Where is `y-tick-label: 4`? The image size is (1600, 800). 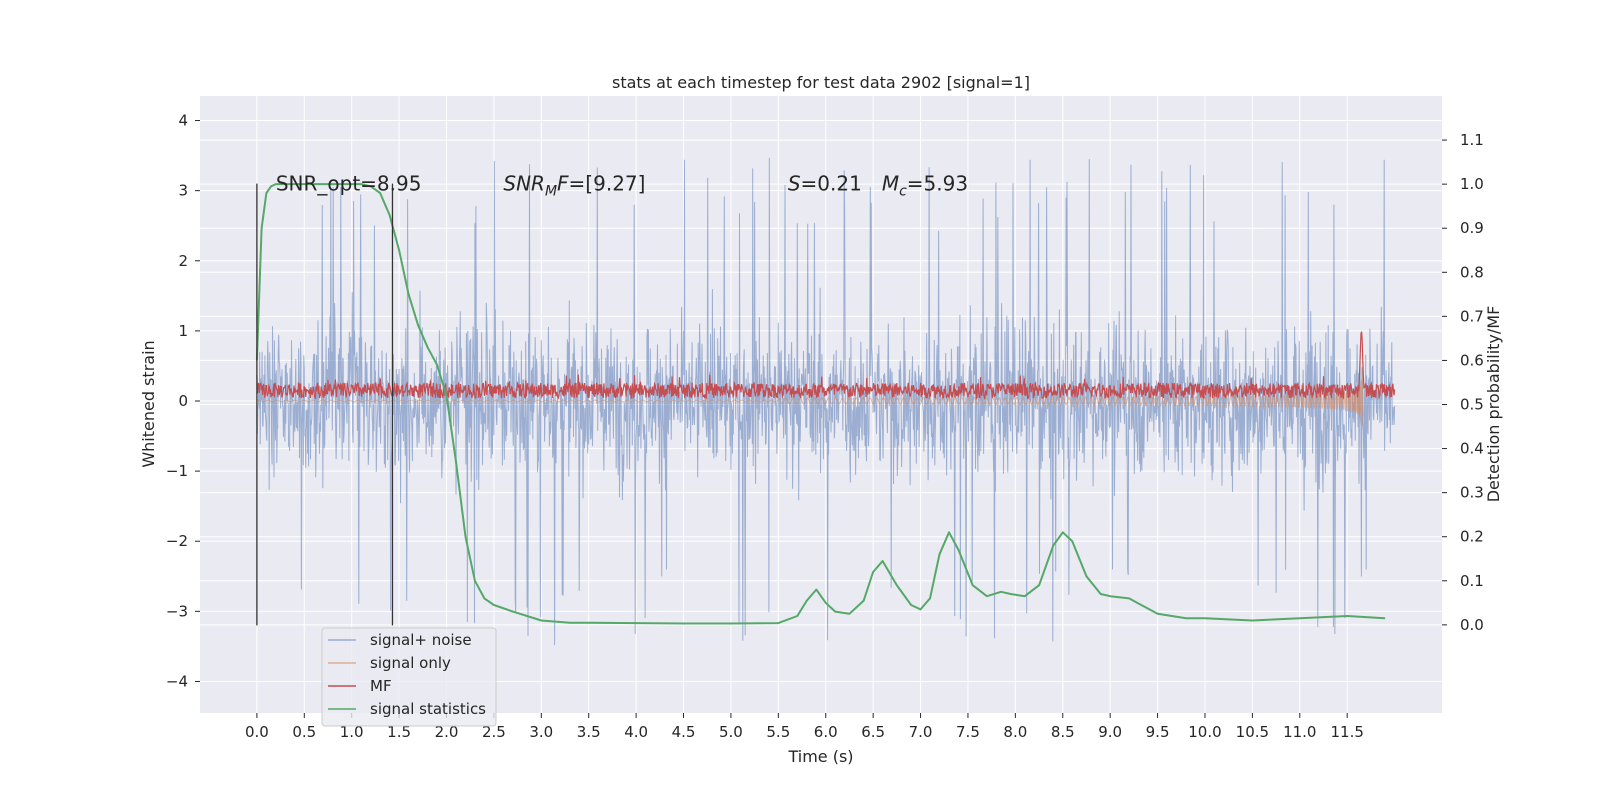 y-tick-label: 4 is located at coordinates (183, 121).